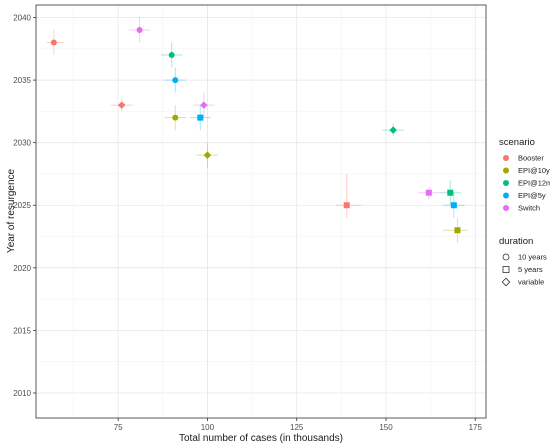 This screenshot has height=447, width=550. What do you see at coordinates (261, 438) in the screenshot?
I see `x-axis-title: Total number of cases (in thousands)` at bounding box center [261, 438].